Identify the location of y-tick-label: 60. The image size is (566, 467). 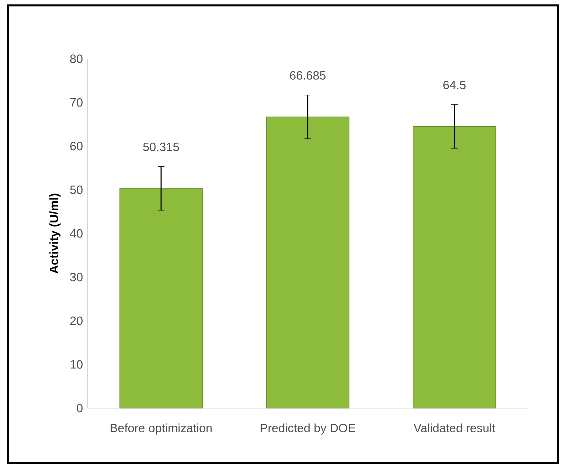
(76, 146).